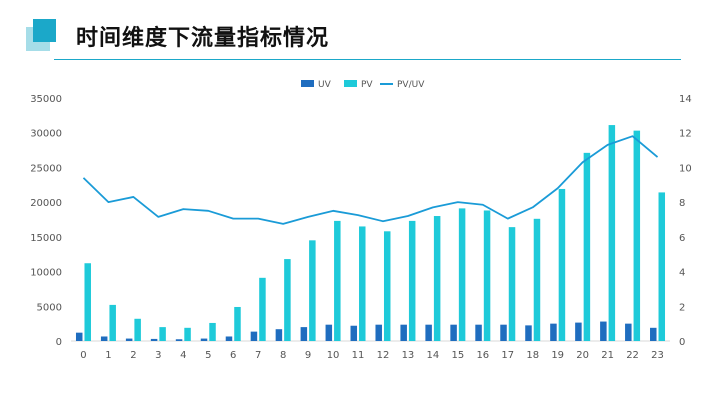 Image resolution: width=720 pixels, height=405 pixels. I want to click on y-right-tick-label: 10, so click(685, 168).